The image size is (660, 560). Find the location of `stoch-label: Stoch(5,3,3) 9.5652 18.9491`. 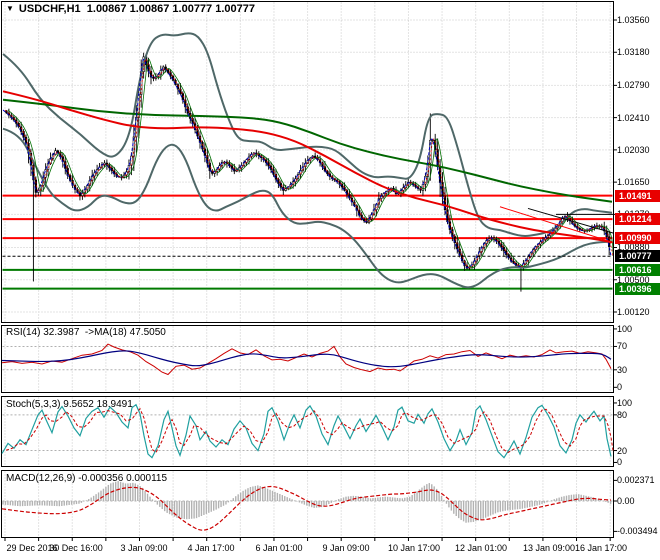

stoch-label: Stoch(5,3,3) 9.5652 18.9491 is located at coordinates (69, 404).